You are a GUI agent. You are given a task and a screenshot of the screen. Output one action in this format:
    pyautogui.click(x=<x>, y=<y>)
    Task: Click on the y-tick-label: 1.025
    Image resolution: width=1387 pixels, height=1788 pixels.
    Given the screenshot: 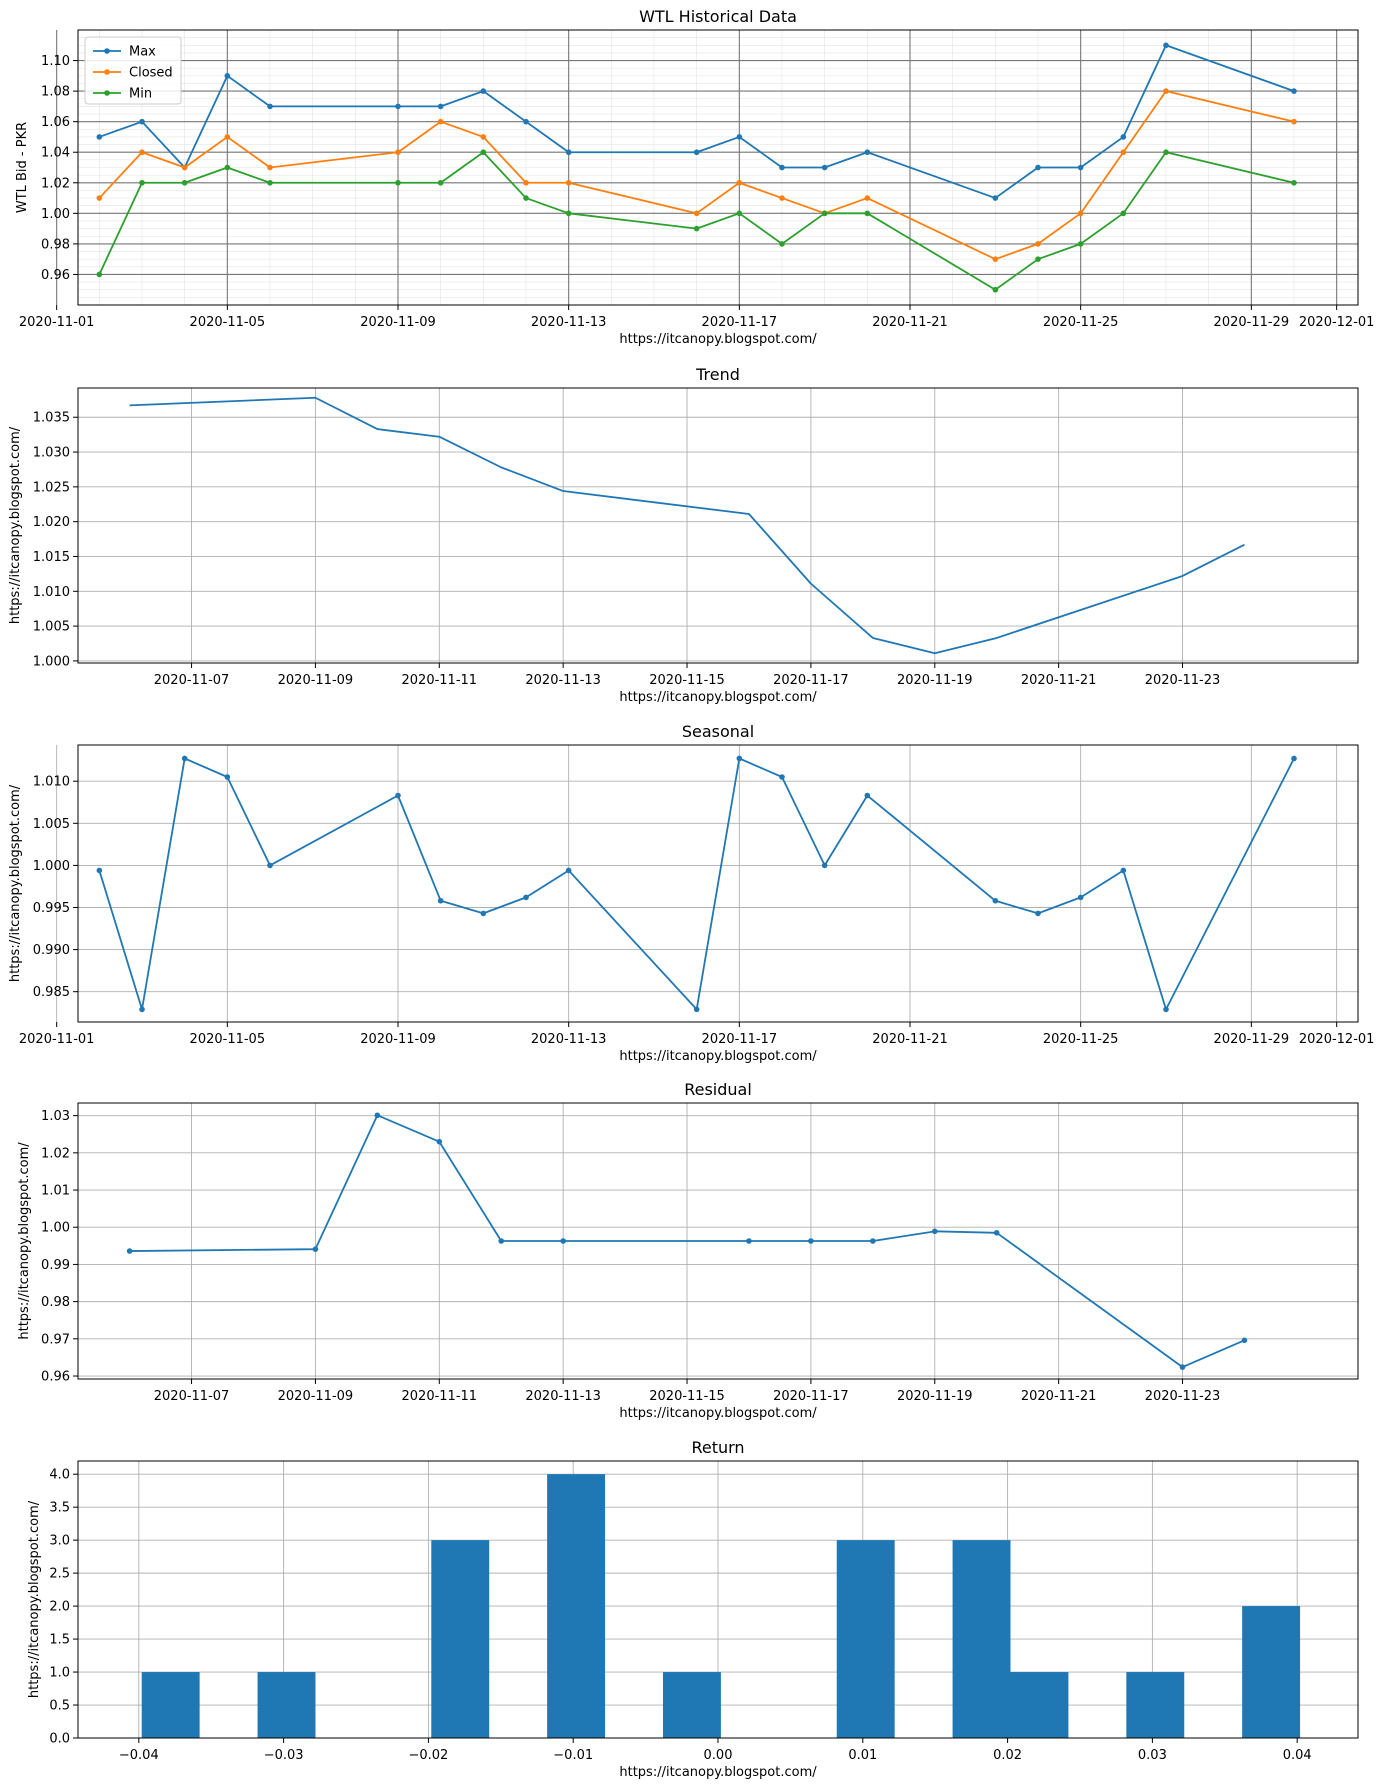 What is the action you would take?
    pyautogui.click(x=51, y=487)
    